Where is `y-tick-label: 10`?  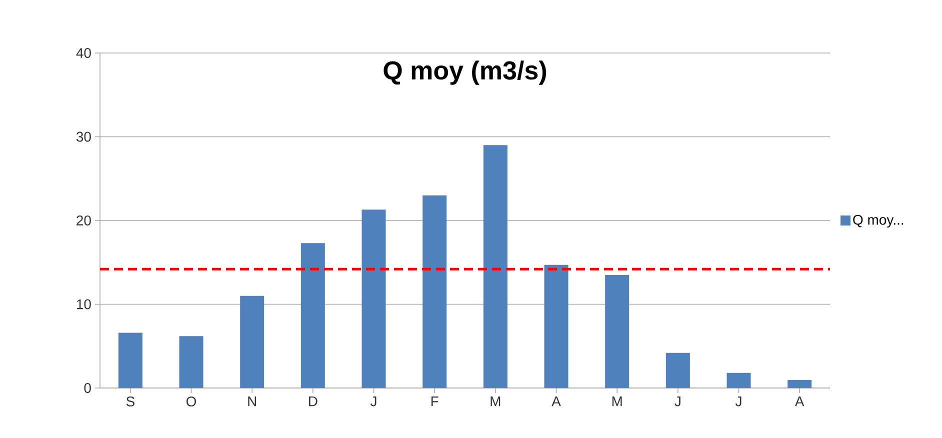 y-tick-label: 10 is located at coordinates (83, 304).